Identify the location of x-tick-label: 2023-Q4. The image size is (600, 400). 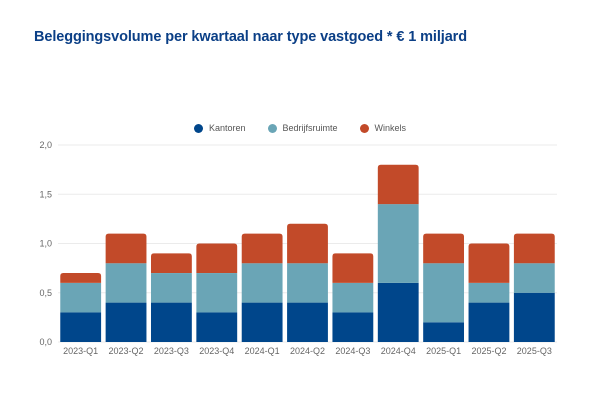
(216, 351).